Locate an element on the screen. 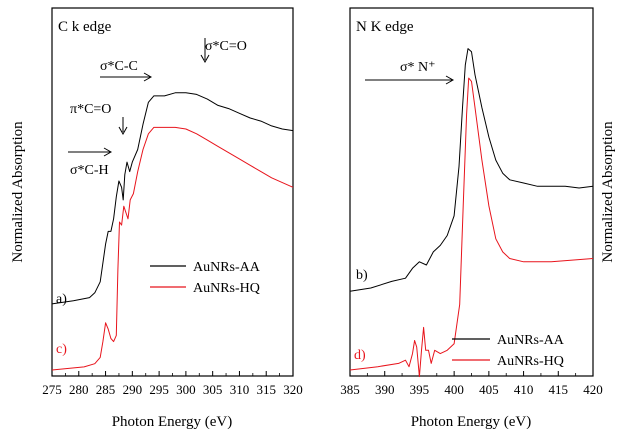  x-tick-label: 385 is located at coordinates (350, 389).